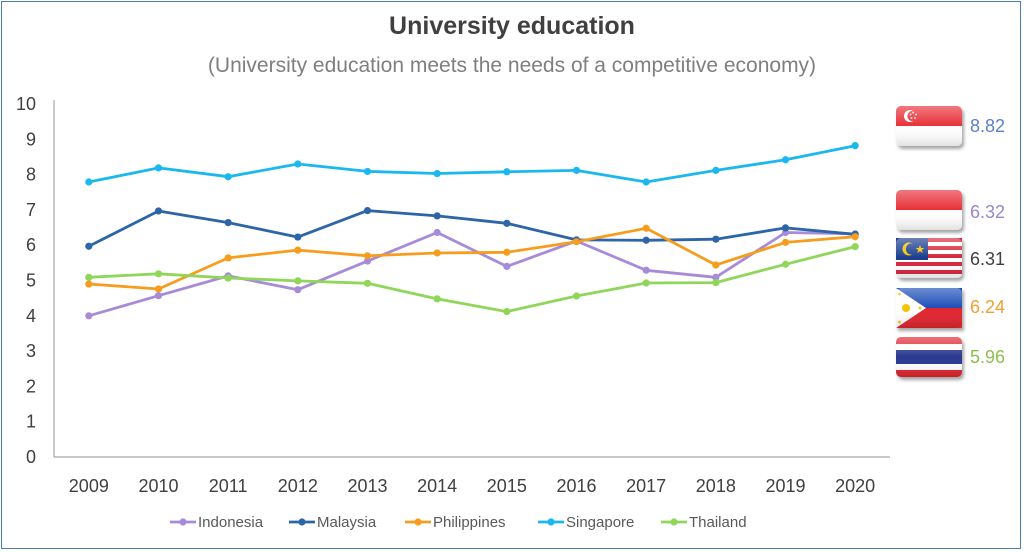 The image size is (1024, 552). Describe the element at coordinates (31, 351) in the screenshot. I see `y-tick-label: 3` at that location.